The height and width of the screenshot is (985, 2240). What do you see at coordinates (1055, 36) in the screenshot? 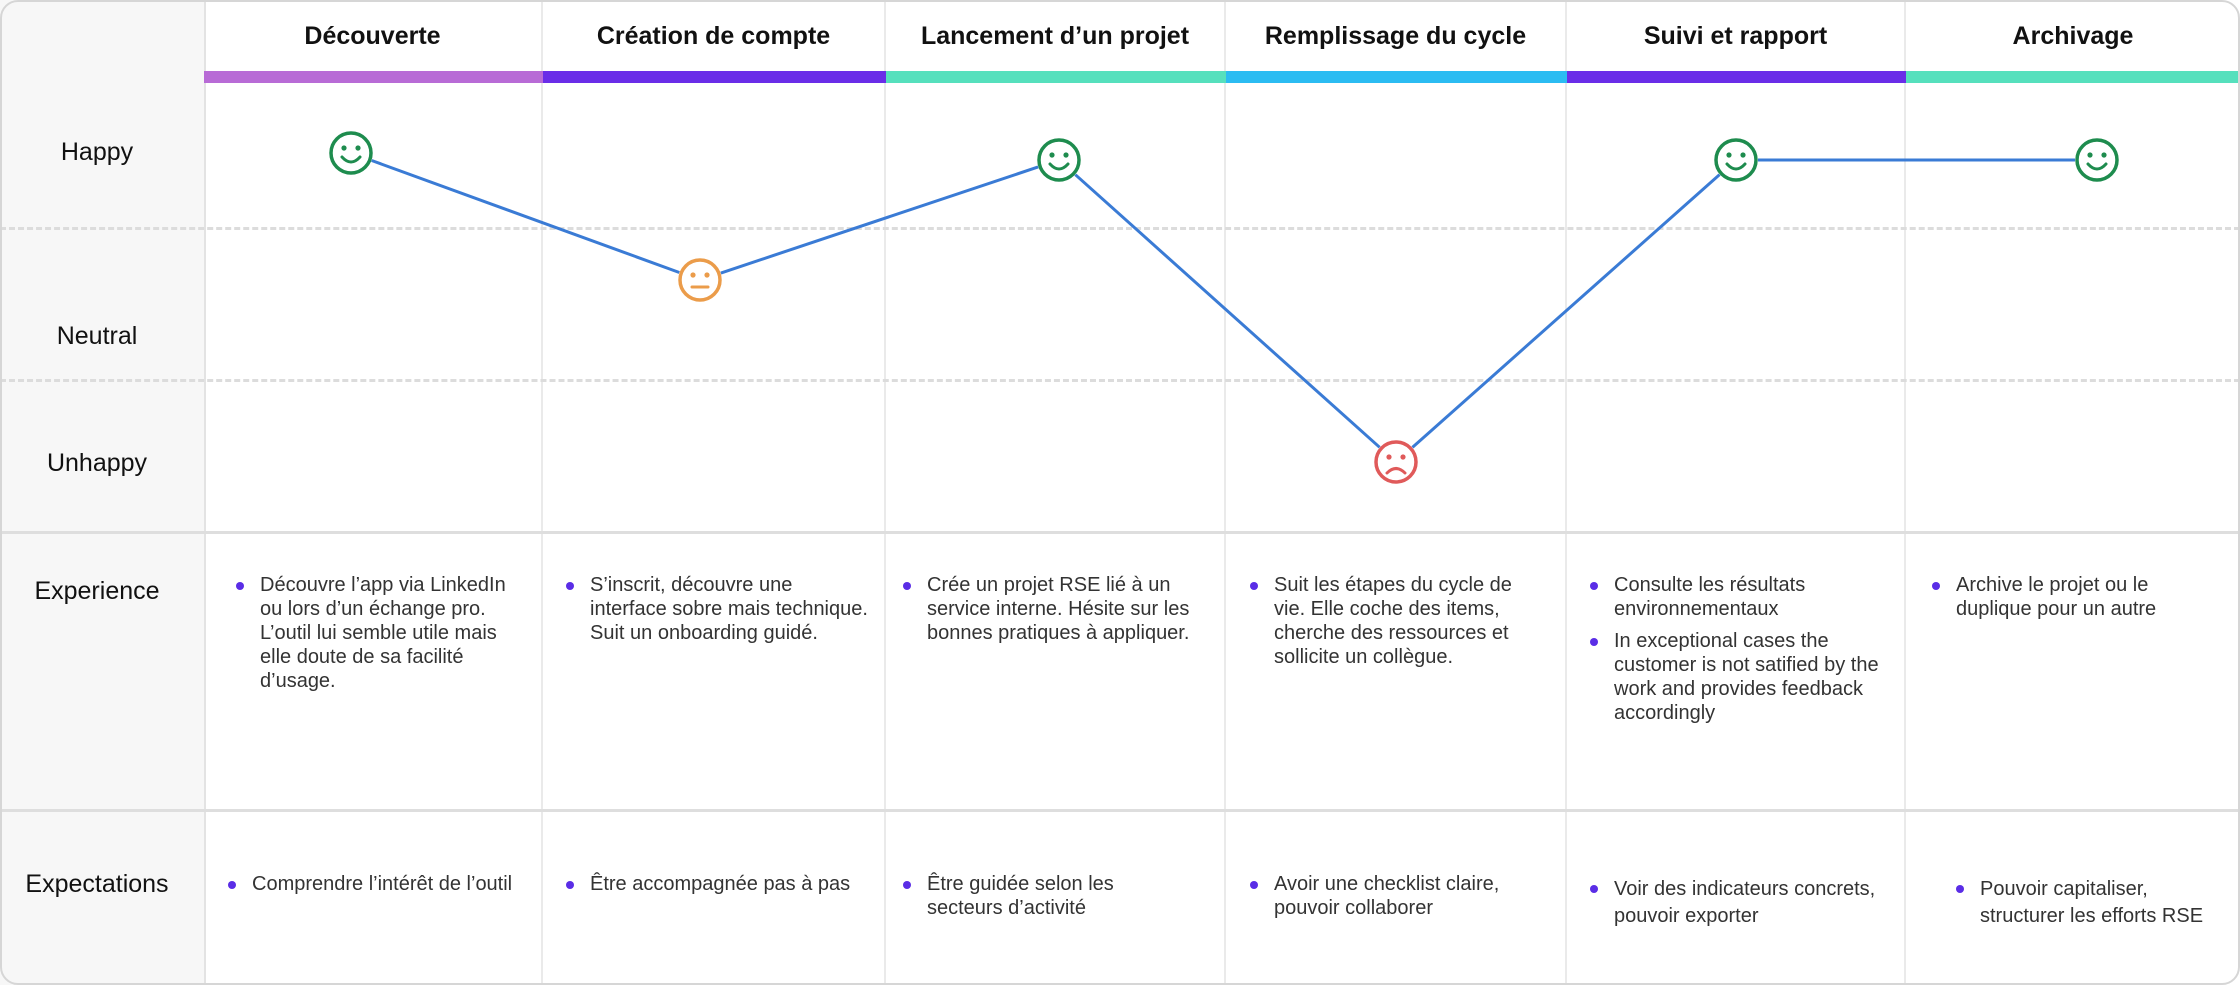
I see `stage-title: Lancement d’un projet` at bounding box center [1055, 36].